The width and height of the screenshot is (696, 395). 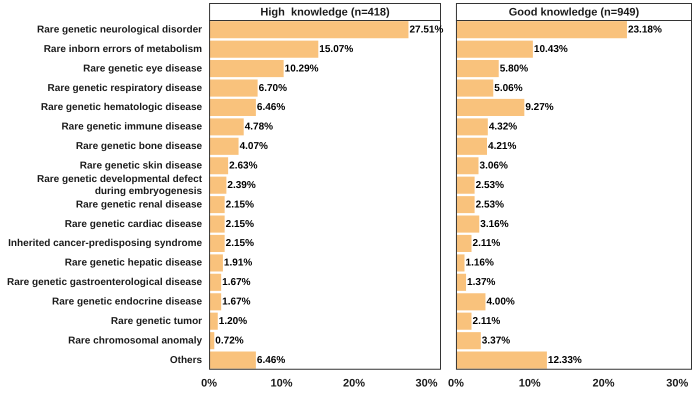 What do you see at coordinates (121, 108) in the screenshot?
I see `y-tick-label: Rare genetic hematologic disease` at bounding box center [121, 108].